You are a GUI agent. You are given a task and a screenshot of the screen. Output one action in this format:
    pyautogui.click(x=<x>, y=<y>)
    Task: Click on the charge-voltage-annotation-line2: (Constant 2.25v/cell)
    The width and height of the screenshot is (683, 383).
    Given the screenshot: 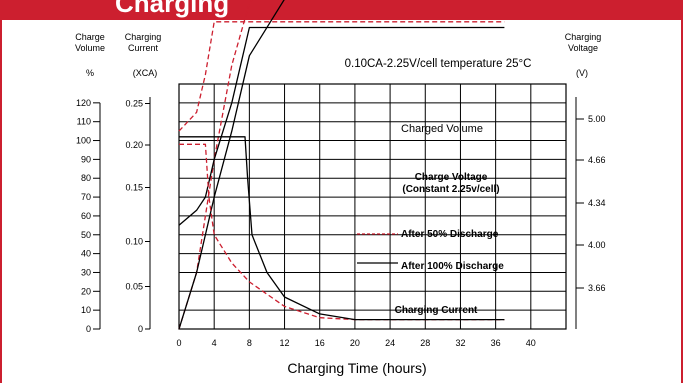 What is the action you would take?
    pyautogui.click(x=450, y=189)
    